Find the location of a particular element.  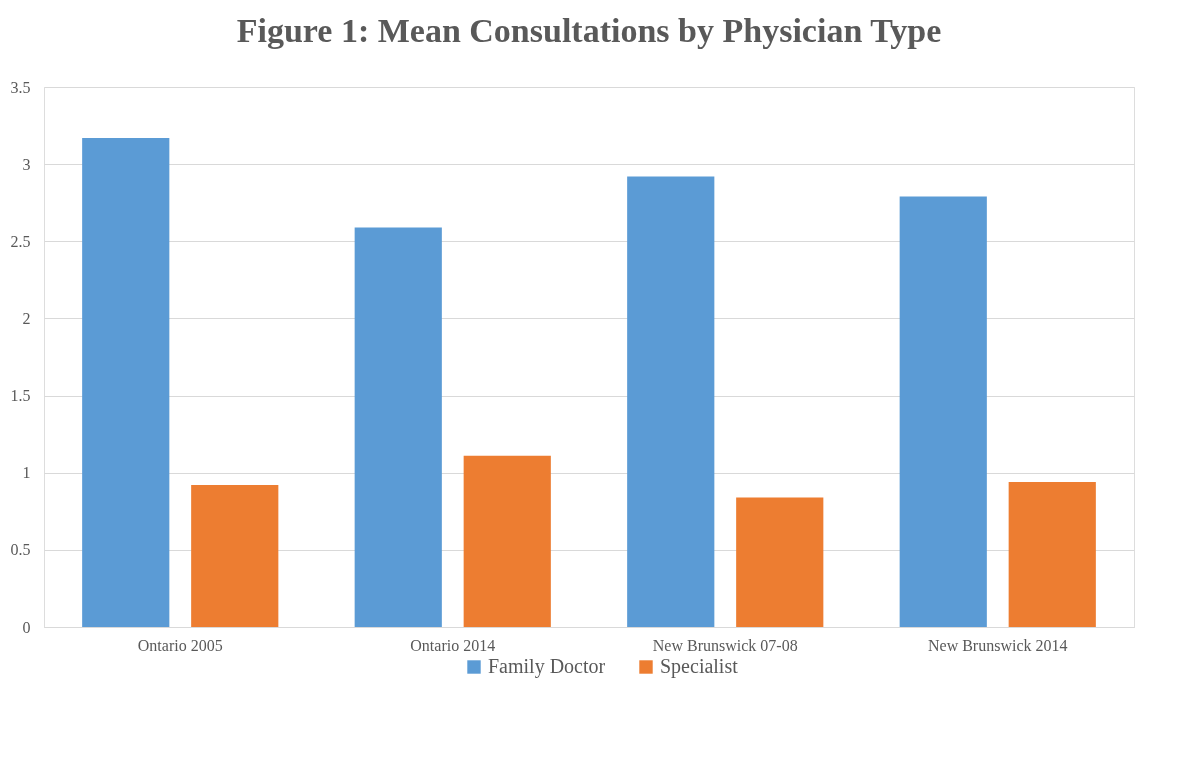

y-tick-label: 2 is located at coordinates (26, 318).